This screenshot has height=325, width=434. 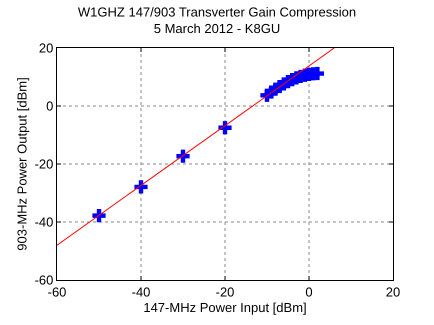 I want to click on x-tick-label: 20, so click(x=393, y=292).